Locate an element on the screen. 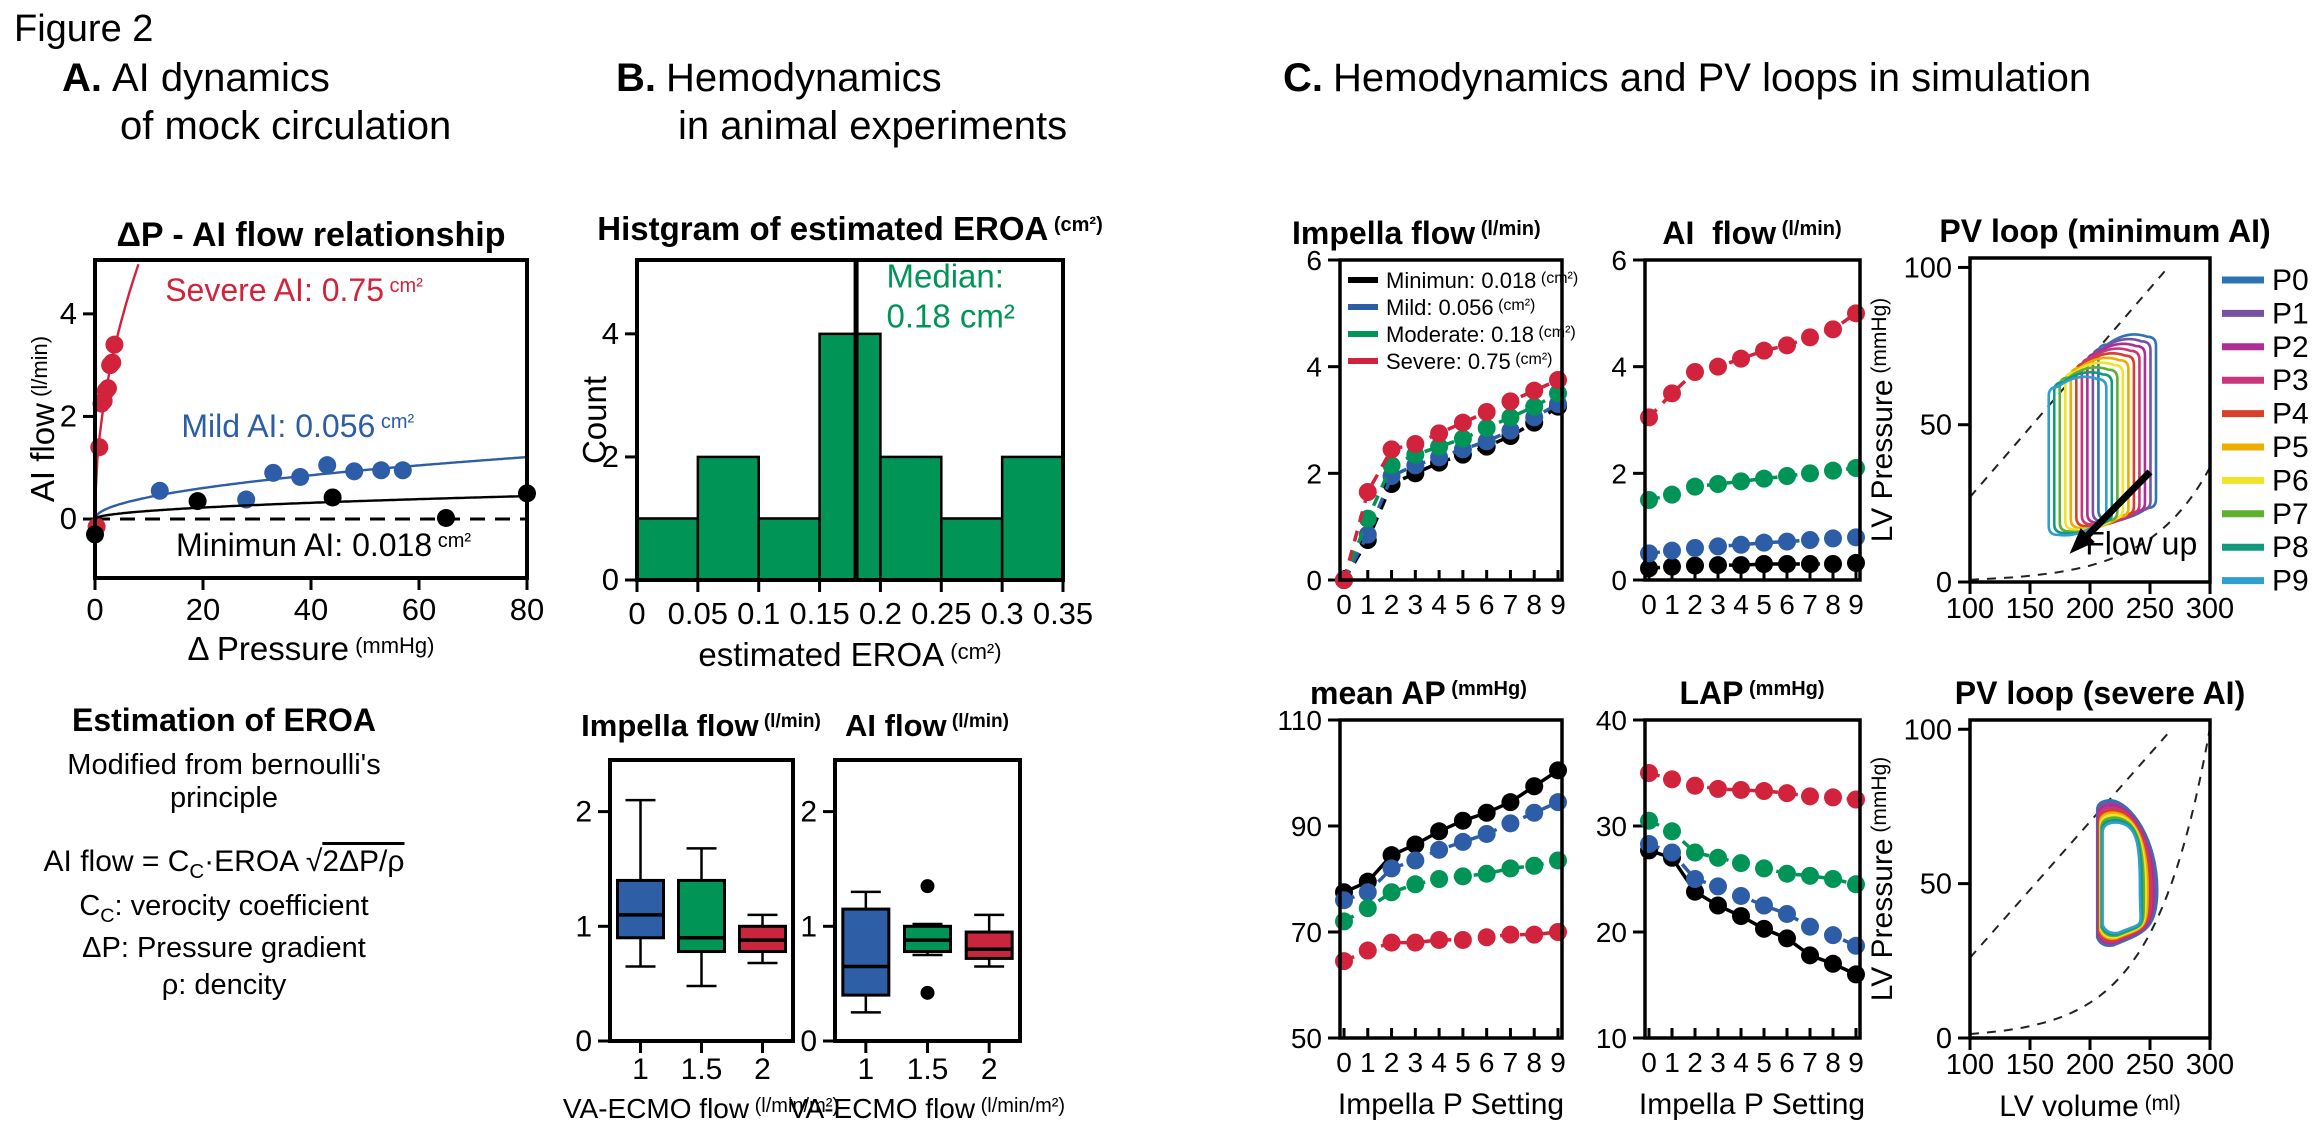 The width and height of the screenshot is (2320, 1140). y-tick-label: 0 is located at coordinates (1314, 580).